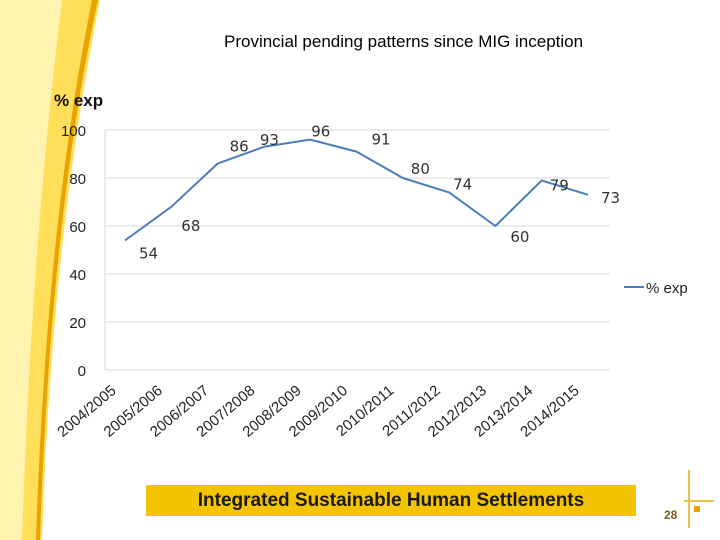 The height and width of the screenshot is (540, 720). What do you see at coordinates (73, 131) in the screenshot?
I see `y-tick-label: 100` at bounding box center [73, 131].